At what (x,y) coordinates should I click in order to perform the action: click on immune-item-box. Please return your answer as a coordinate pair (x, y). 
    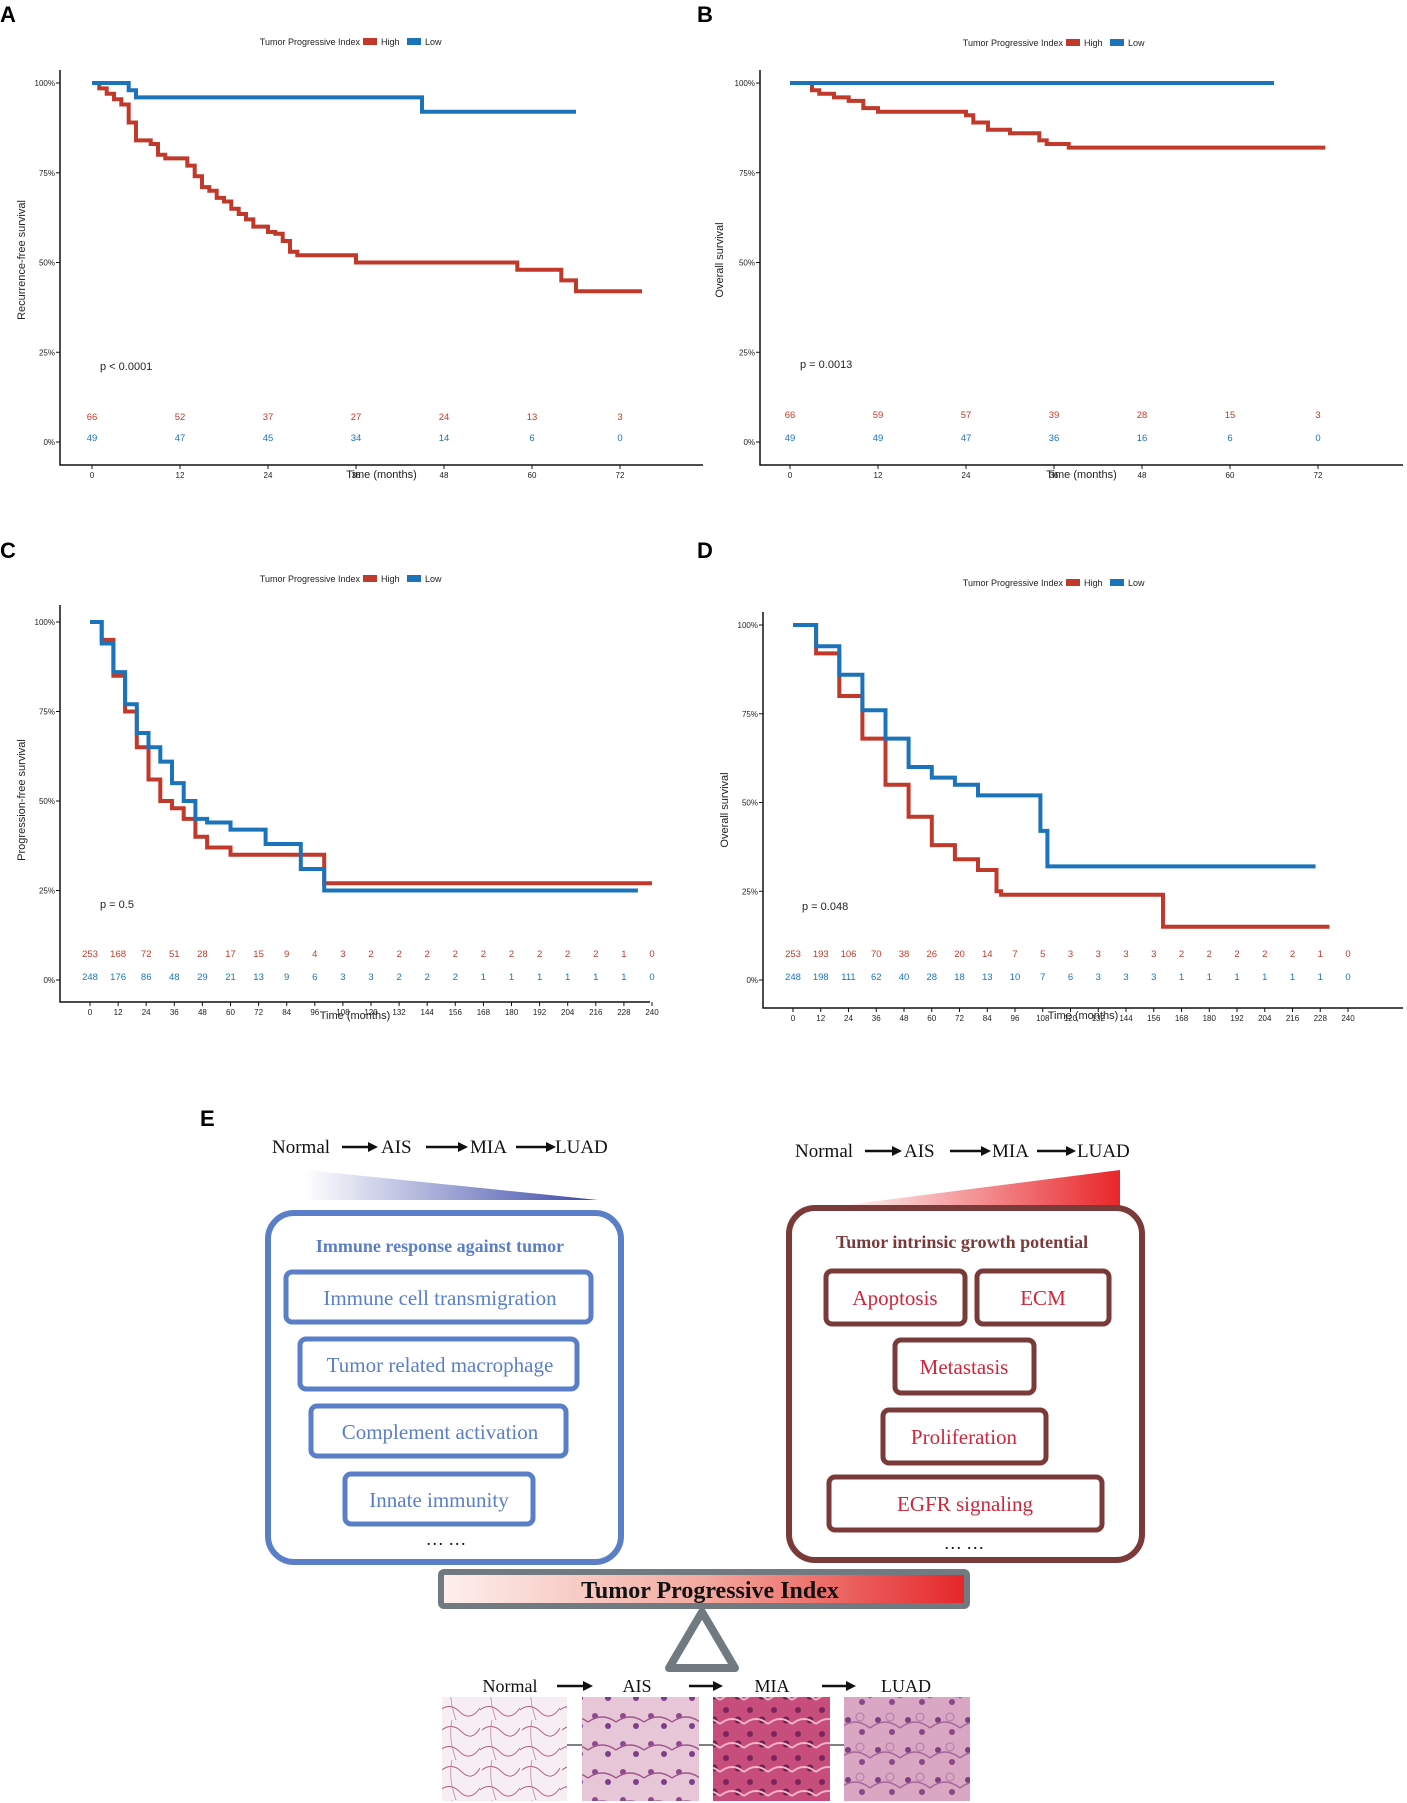
    Looking at the image, I should click on (439, 1499).